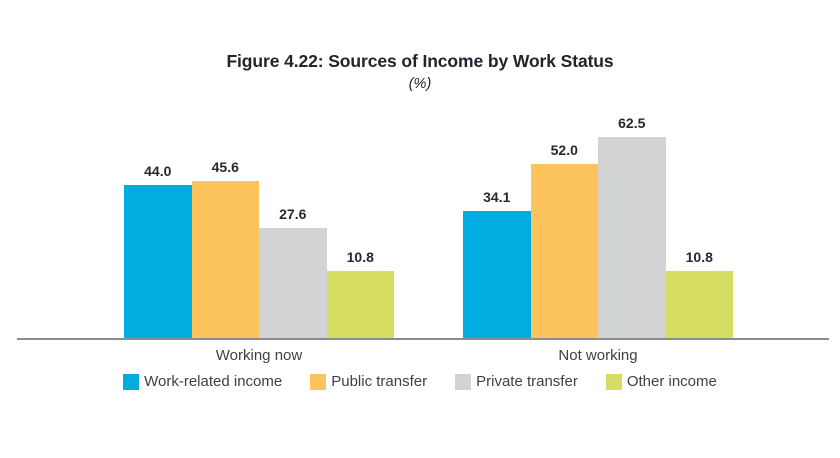 This screenshot has height=458, width=840. What do you see at coordinates (158, 261) in the screenshot?
I see `bar-work-related-income-working-now` at bounding box center [158, 261].